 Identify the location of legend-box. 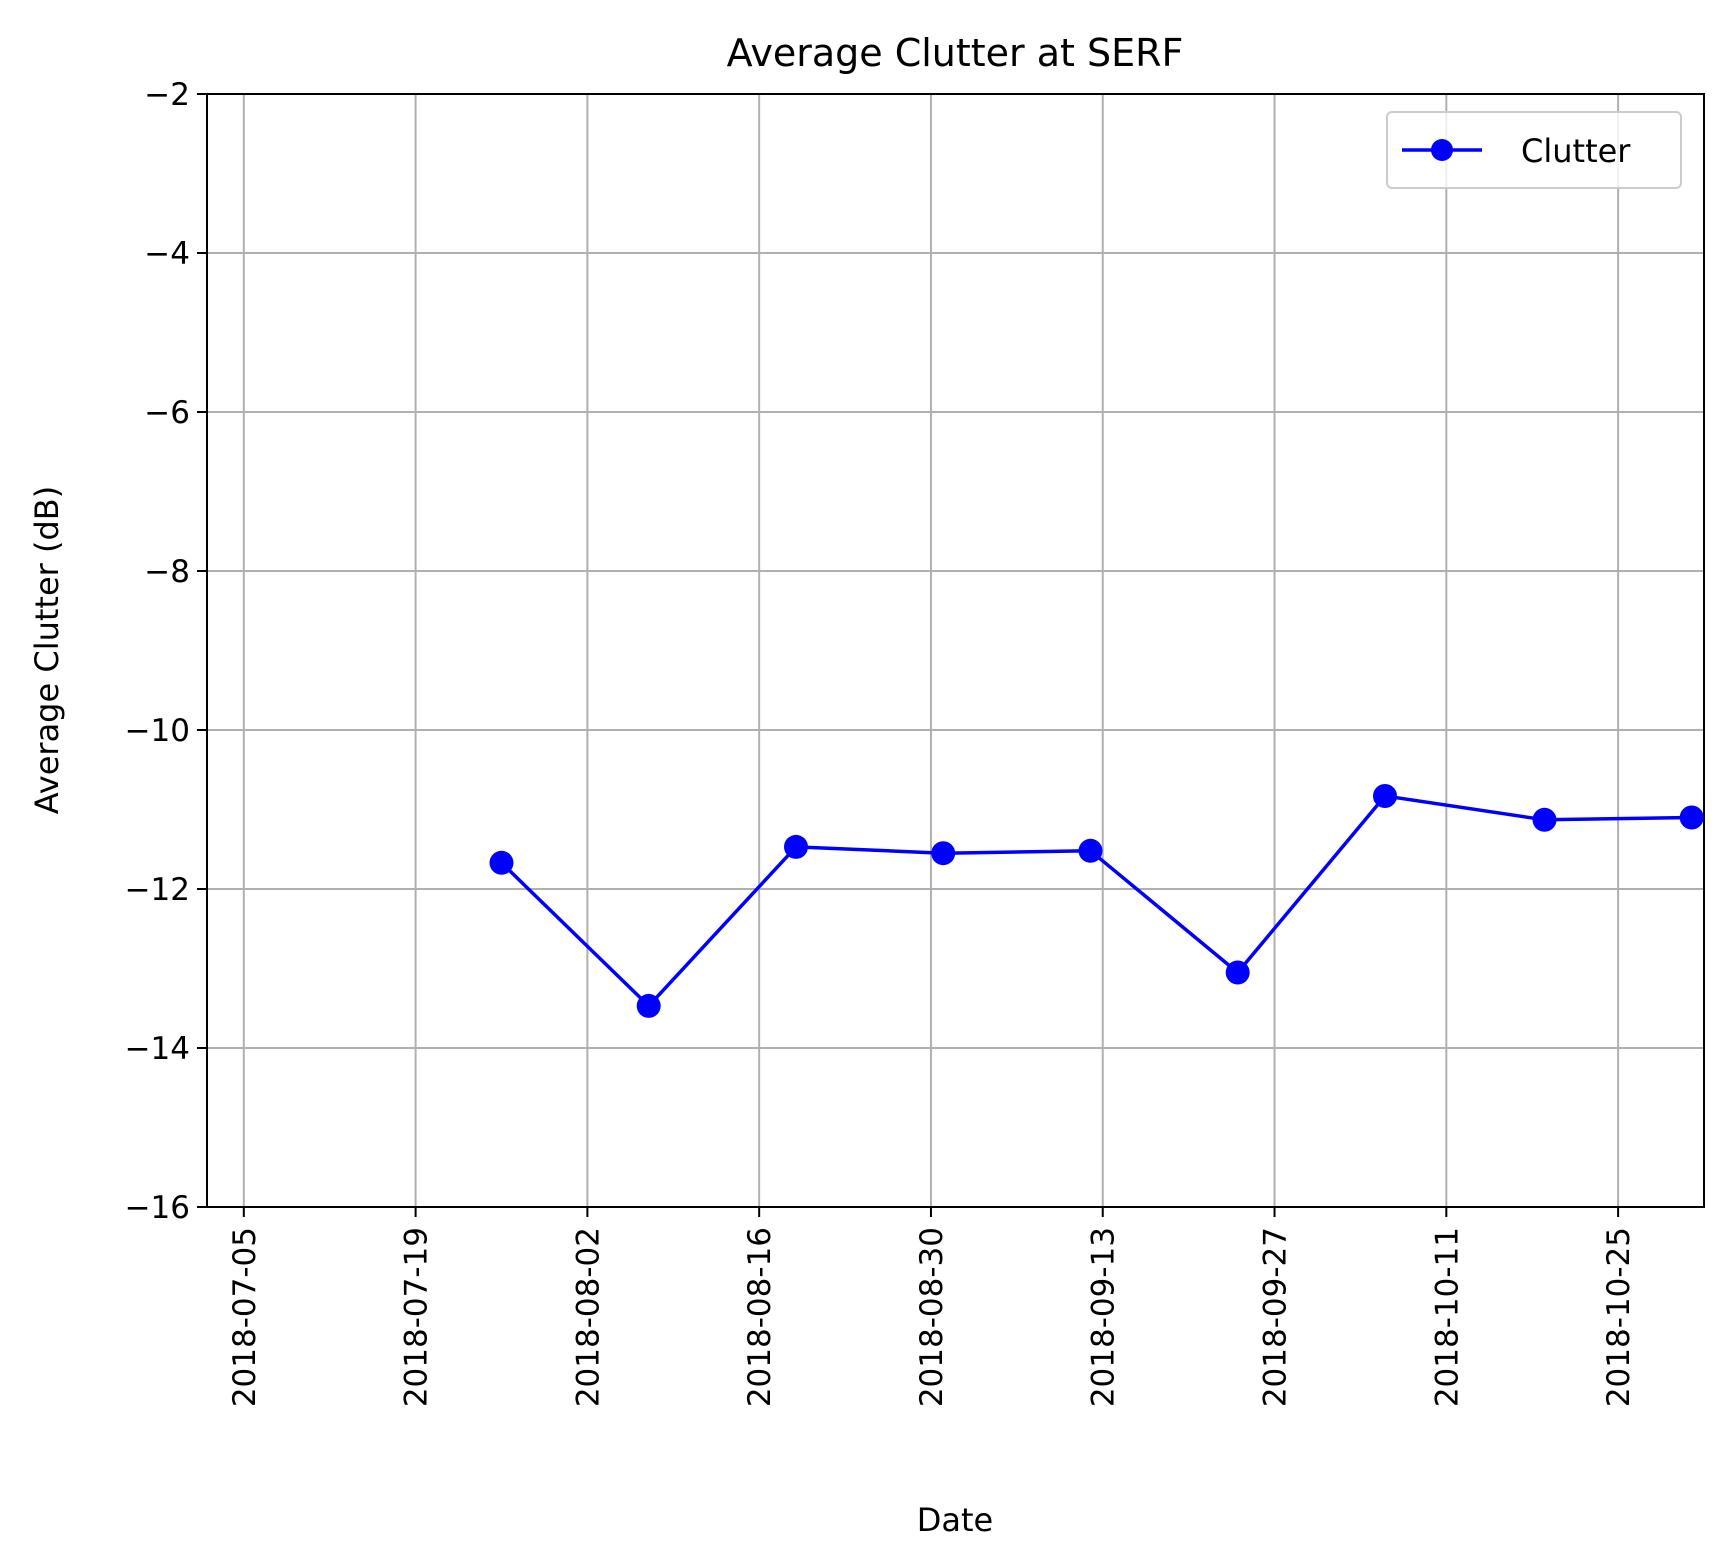
(1534, 150).